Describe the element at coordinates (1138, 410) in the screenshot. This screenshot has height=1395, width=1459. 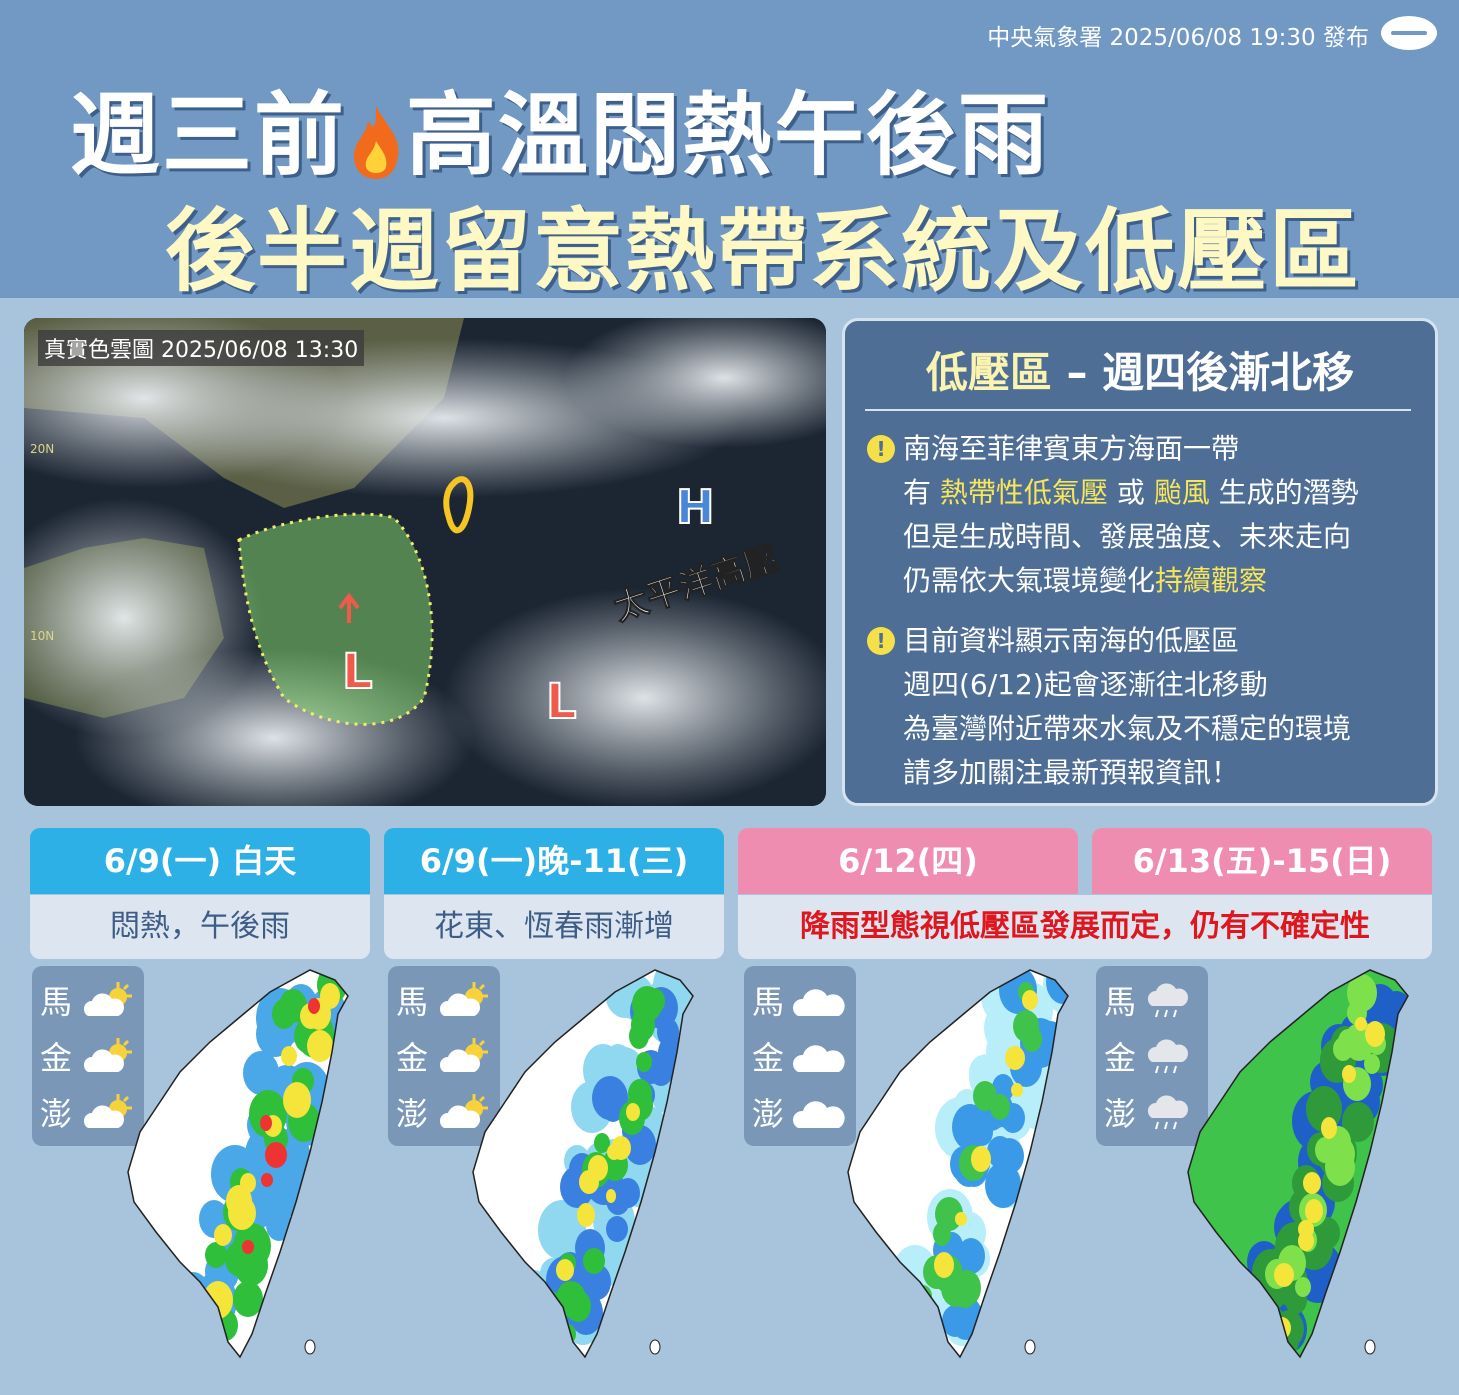
I see `divider` at that location.